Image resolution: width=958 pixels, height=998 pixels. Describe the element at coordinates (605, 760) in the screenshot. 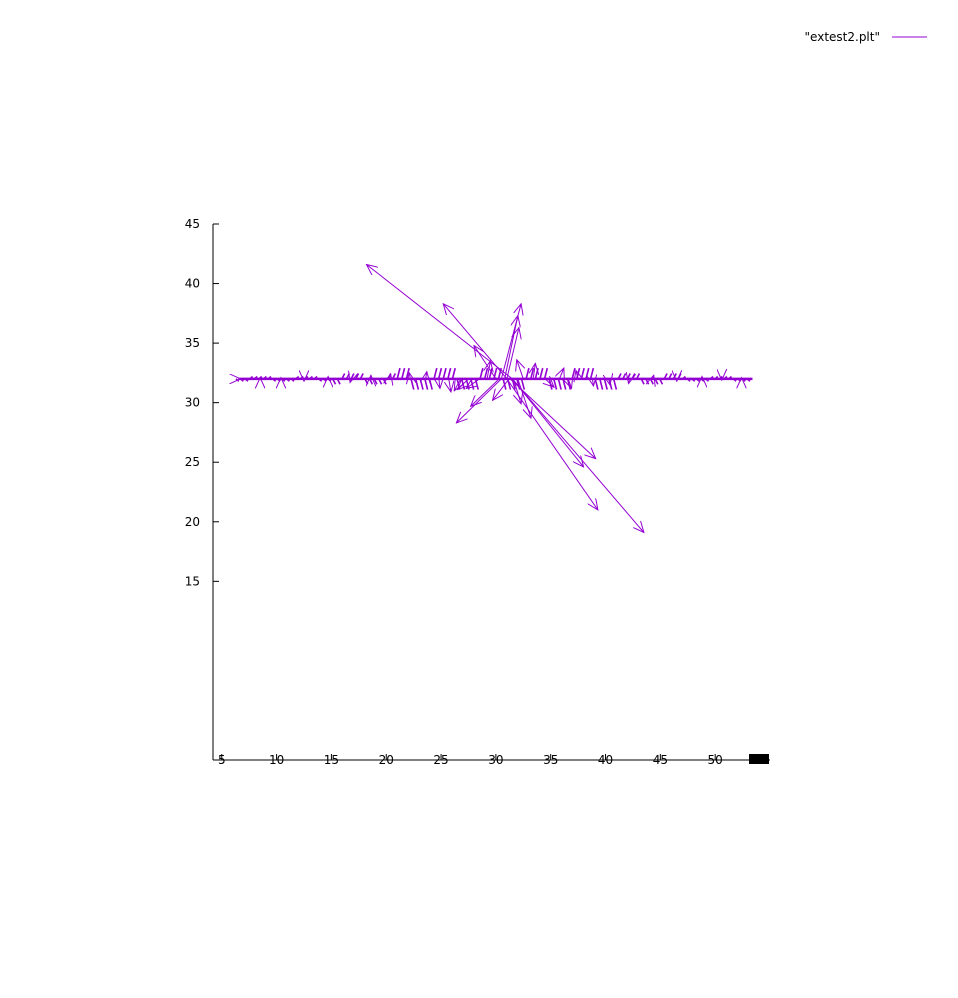

I see `x-tick-label: 40` at that location.